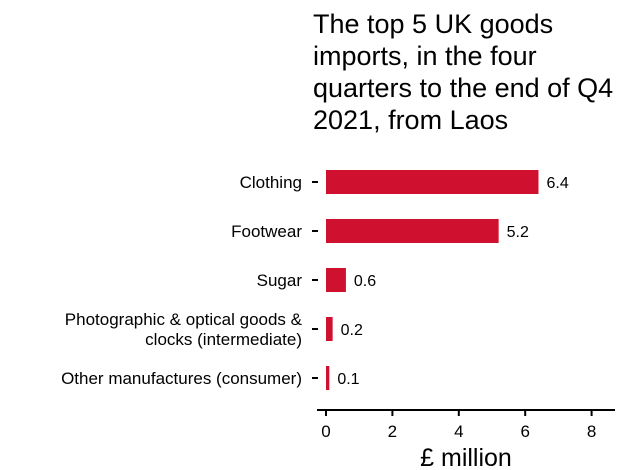  I want to click on bar-value-label: 5.2, so click(518, 232).